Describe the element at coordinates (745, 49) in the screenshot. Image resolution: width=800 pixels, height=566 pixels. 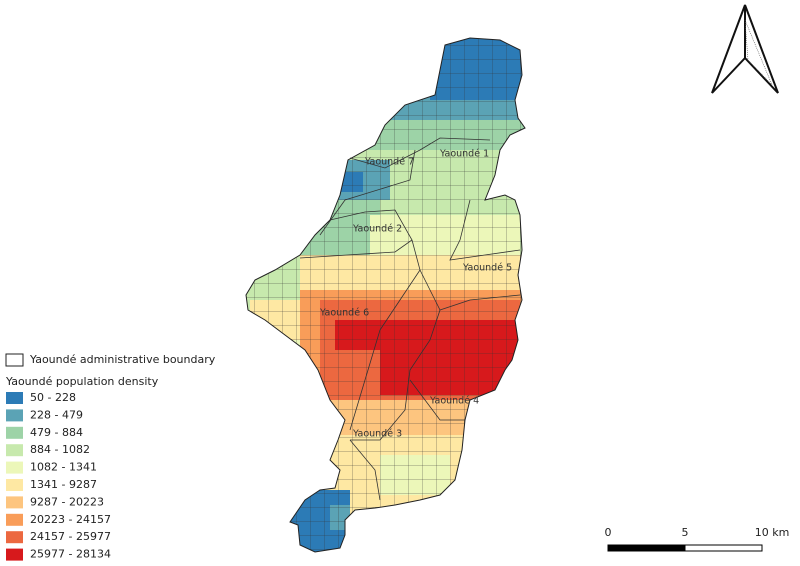
I see `north-arrow` at that location.